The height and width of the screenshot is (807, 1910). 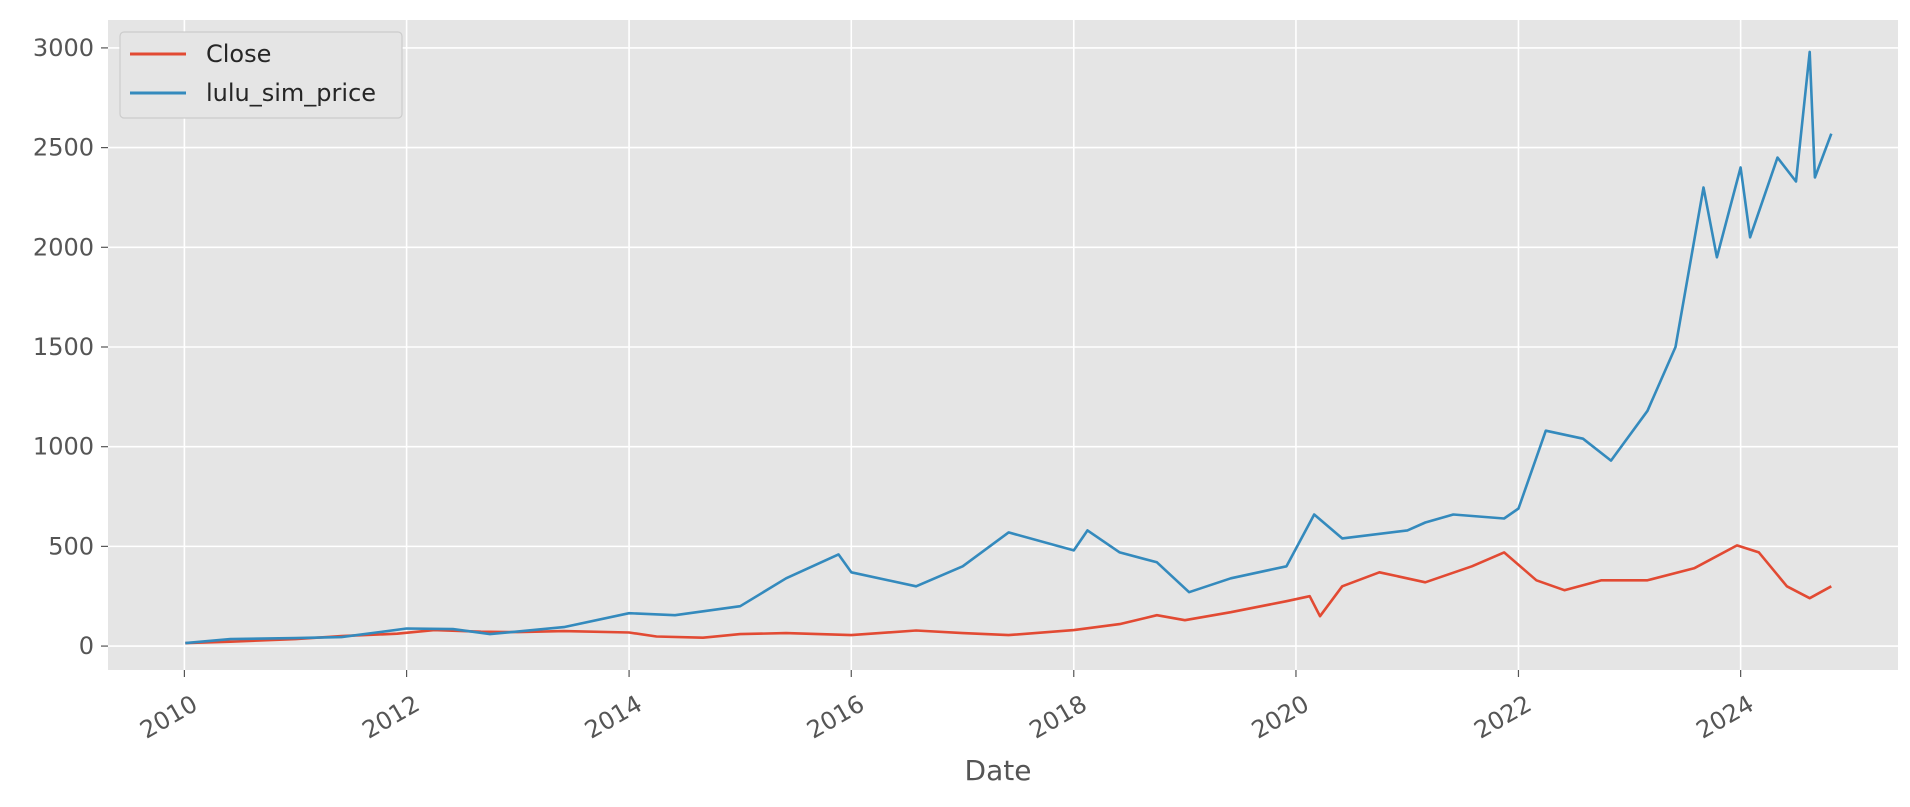 What do you see at coordinates (835, 717) in the screenshot?
I see `x-tick-label: 2016` at bounding box center [835, 717].